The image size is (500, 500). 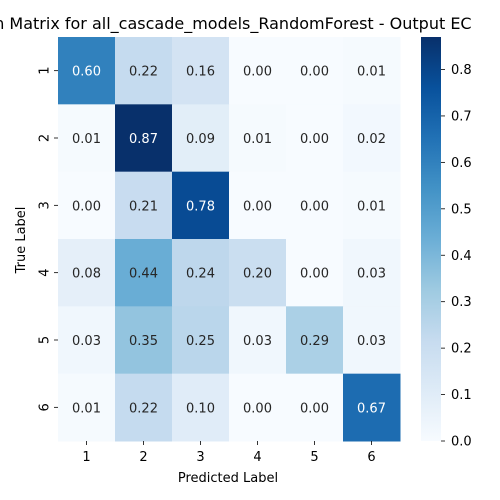 I want to click on cell-value-label: 0.08, so click(x=86, y=274).